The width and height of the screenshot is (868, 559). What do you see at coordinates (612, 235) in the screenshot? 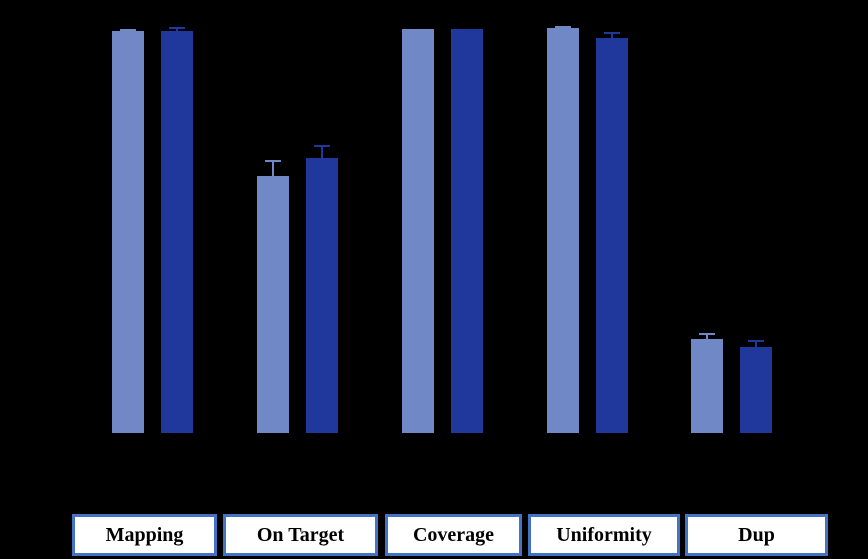
I see `bar-uniformity-dark-blue` at bounding box center [612, 235].